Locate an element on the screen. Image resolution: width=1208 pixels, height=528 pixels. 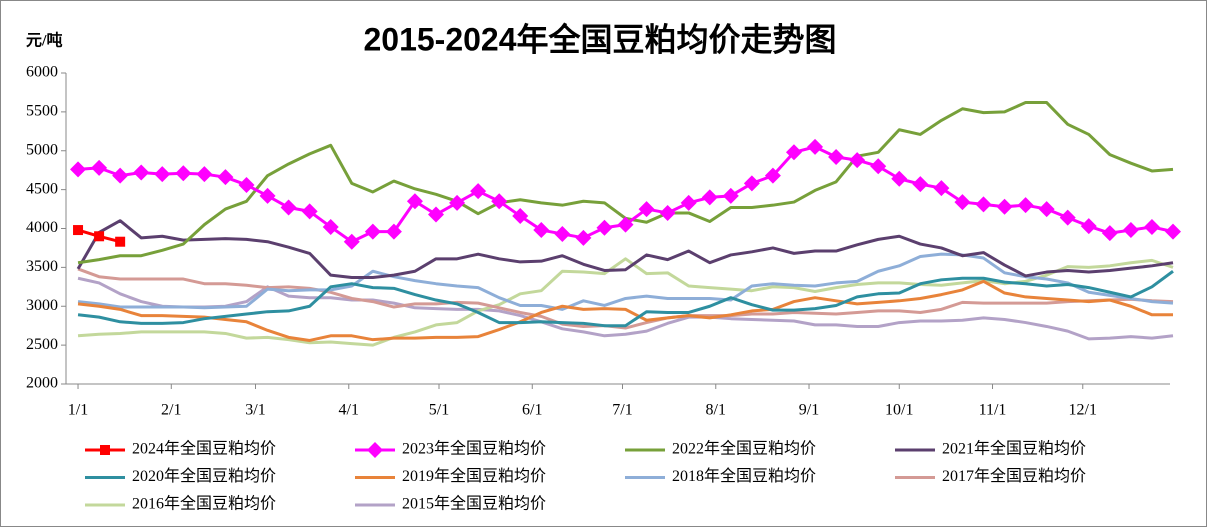
y-tick-label: 3000 is located at coordinates (42, 305).